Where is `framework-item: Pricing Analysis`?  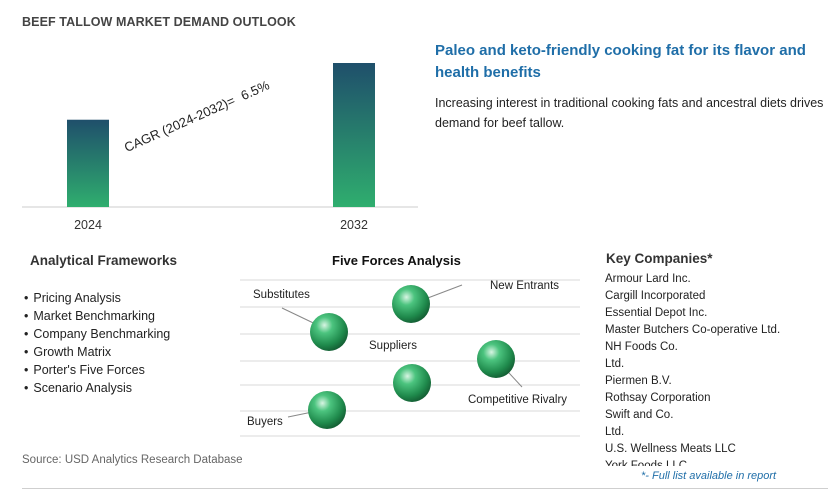 framework-item: Pricing Analysis is located at coordinates (97, 298).